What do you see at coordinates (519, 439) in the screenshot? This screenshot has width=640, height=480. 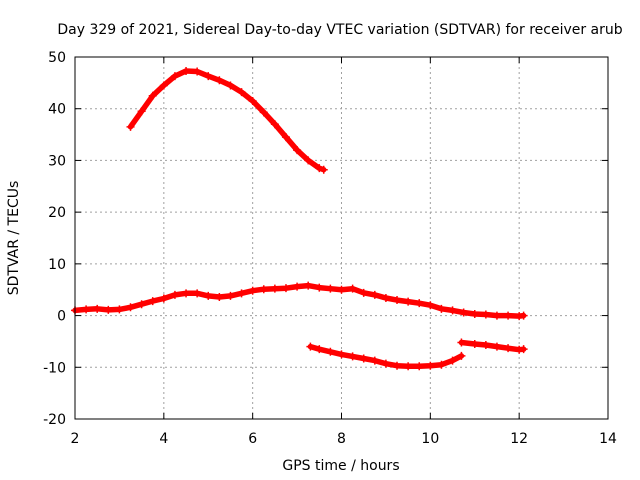 I see `x-tick-label: 12` at bounding box center [519, 439].